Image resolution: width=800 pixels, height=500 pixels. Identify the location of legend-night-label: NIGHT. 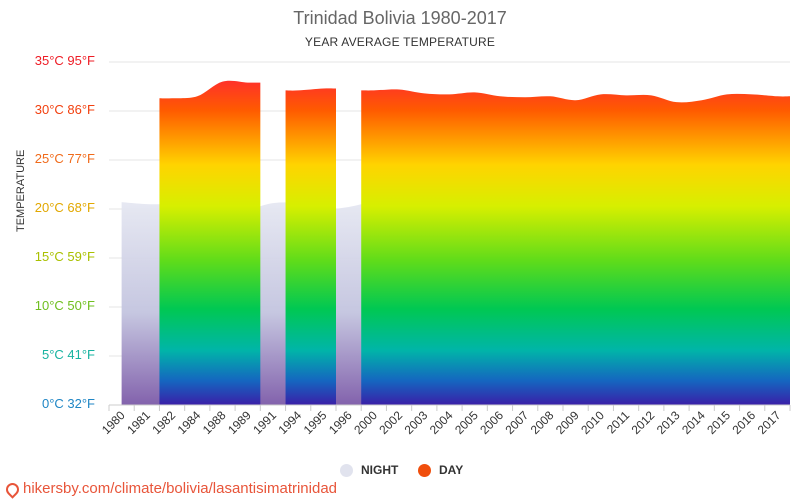
(380, 470).